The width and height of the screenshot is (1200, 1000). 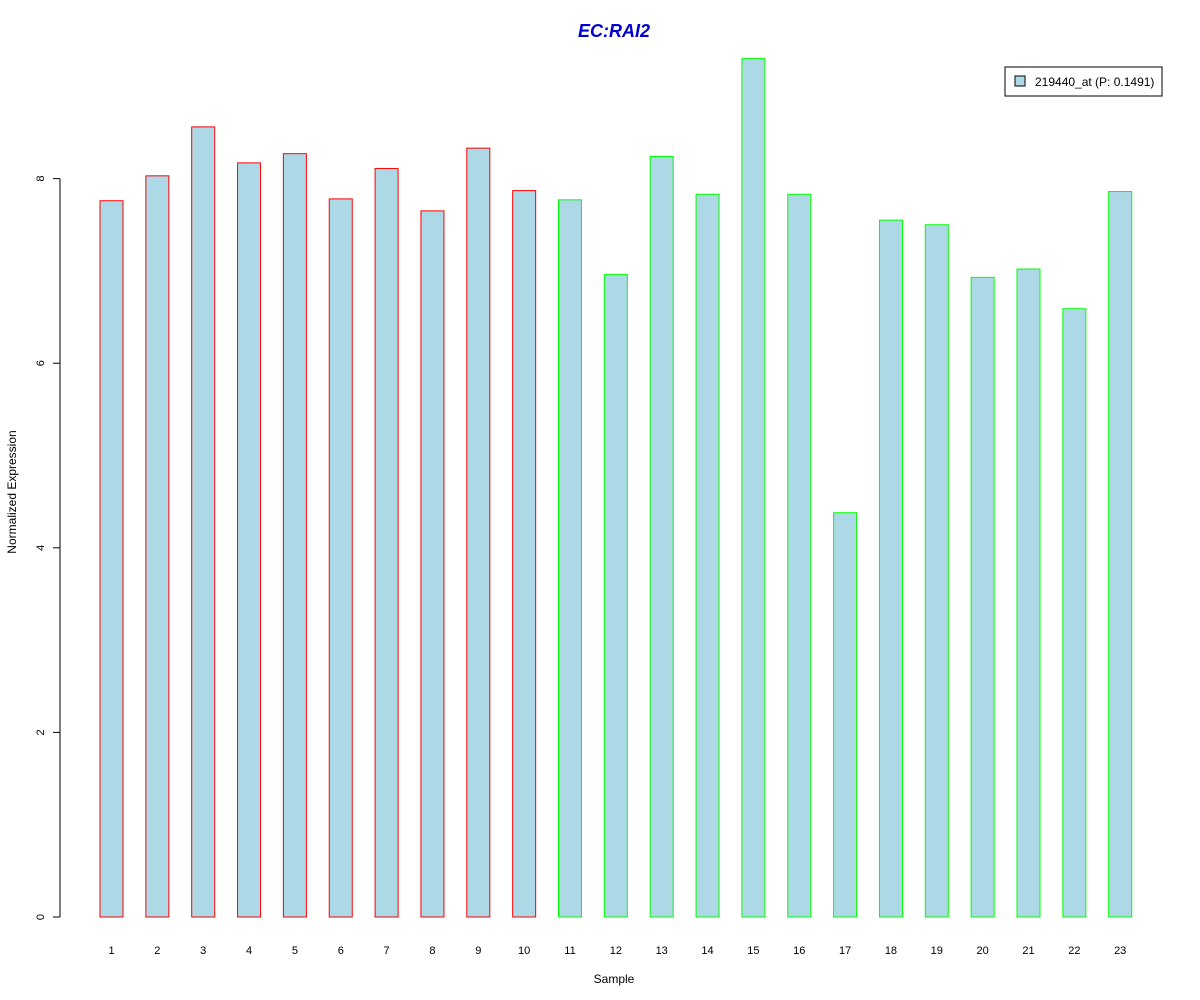 What do you see at coordinates (1094, 82) in the screenshot?
I see `legend-label: 219440_at (P: 0.1491)` at bounding box center [1094, 82].